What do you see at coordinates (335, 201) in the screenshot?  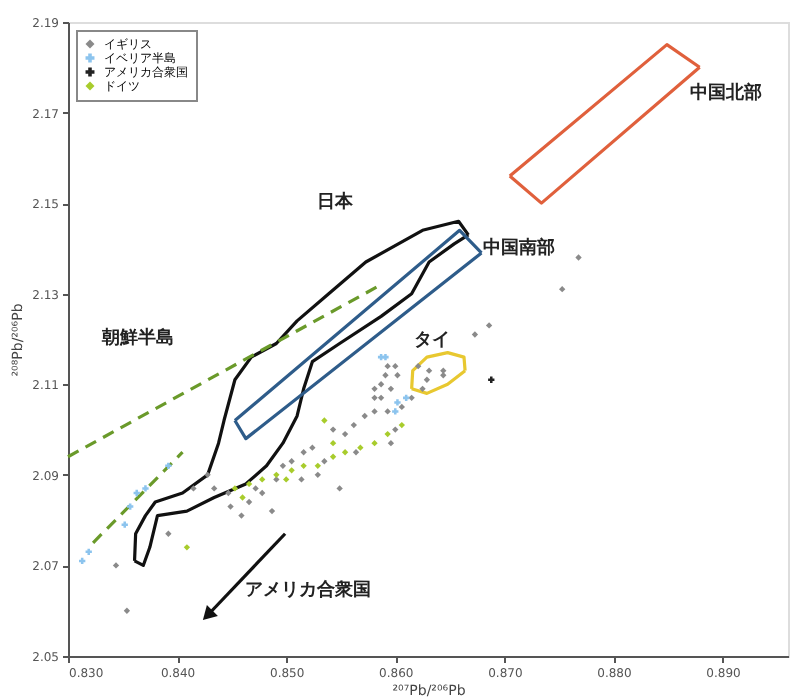 I see `text: 日本` at bounding box center [335, 201].